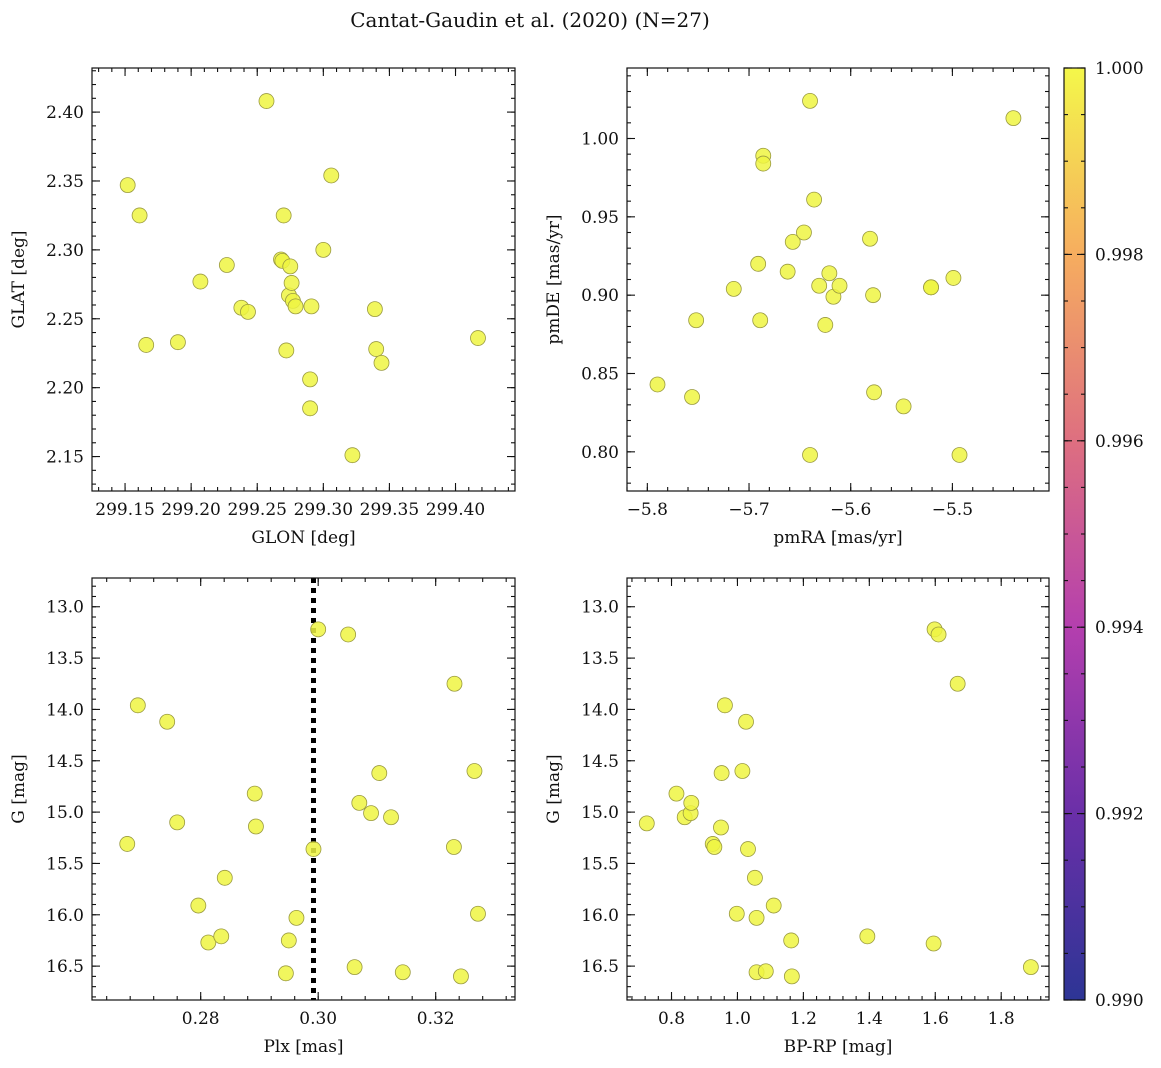 This screenshot has height=1068, width=1161. What do you see at coordinates (1119, 69) in the screenshot?
I see `colorbar-tick-label: 1.000` at bounding box center [1119, 69].